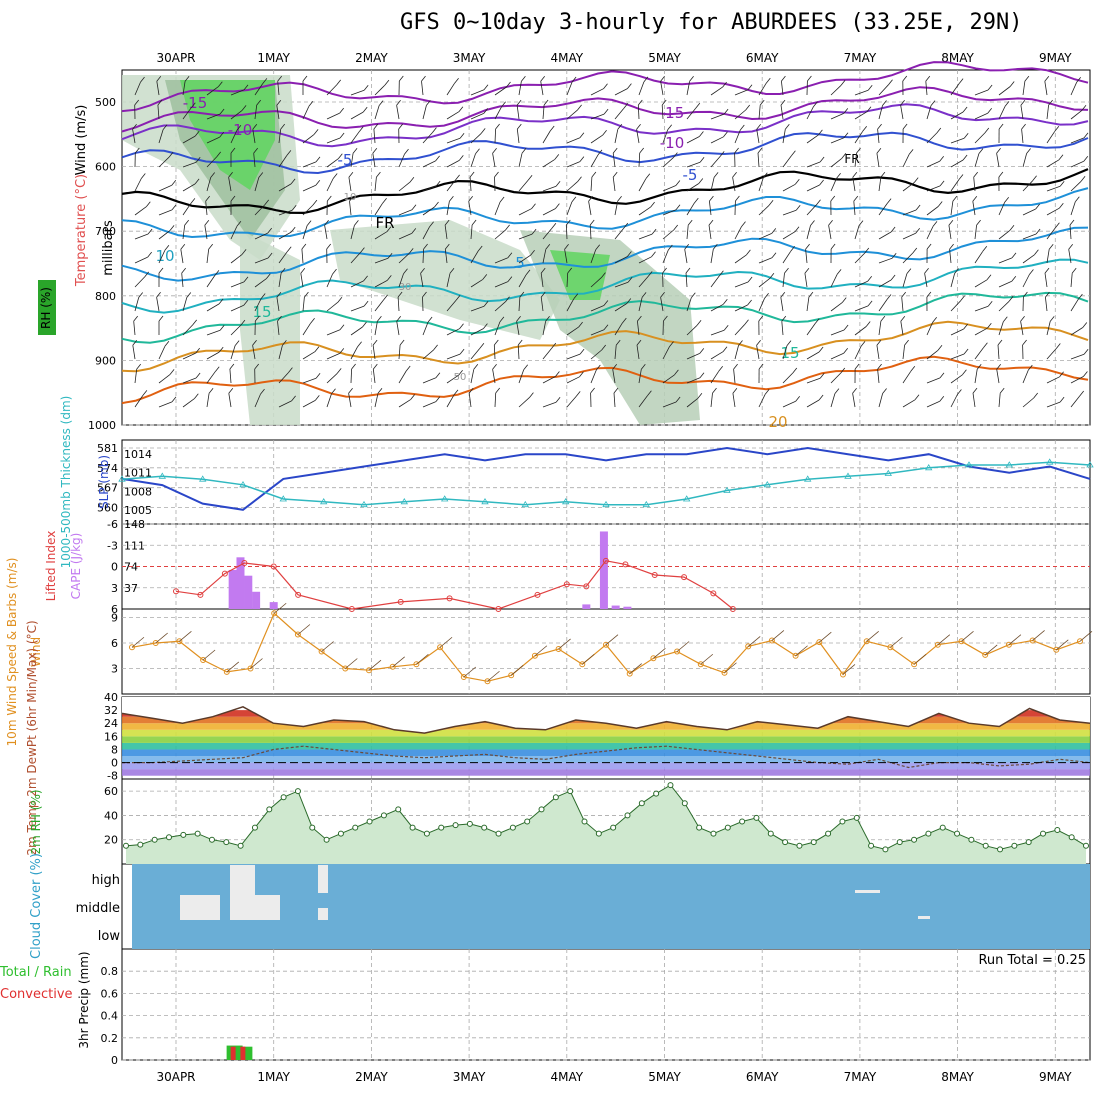  What do you see at coordinates (605, 87) in the screenshot?
I see `temperature-contour` at bounding box center [605, 87].